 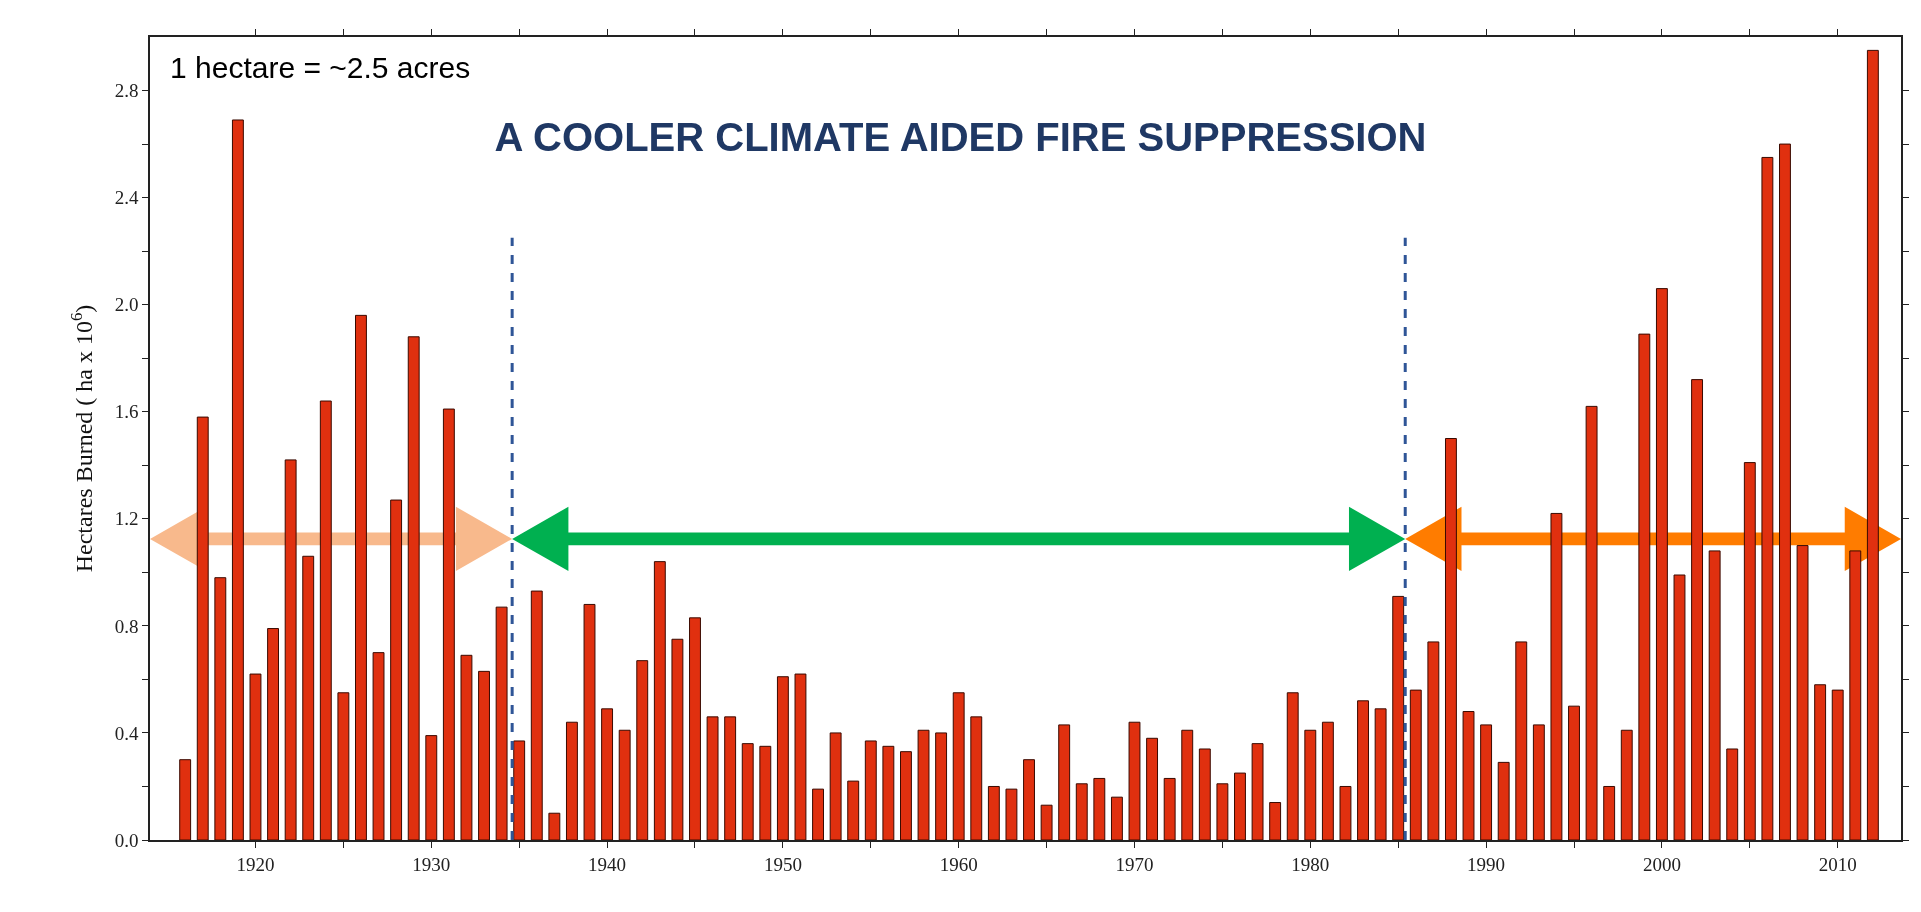 What do you see at coordinates (1486, 864) in the screenshot?
I see `x-tick-label: 1990` at bounding box center [1486, 864].